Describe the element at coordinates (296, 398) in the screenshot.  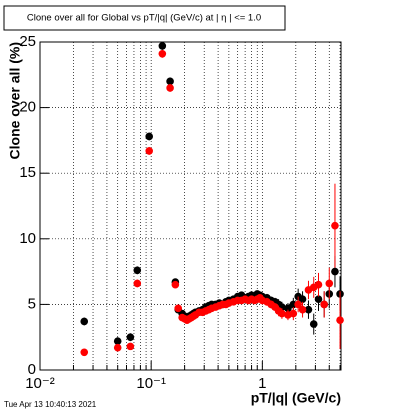
I see `x-axis-title: pT/|q| (GeV/c)` at that location.